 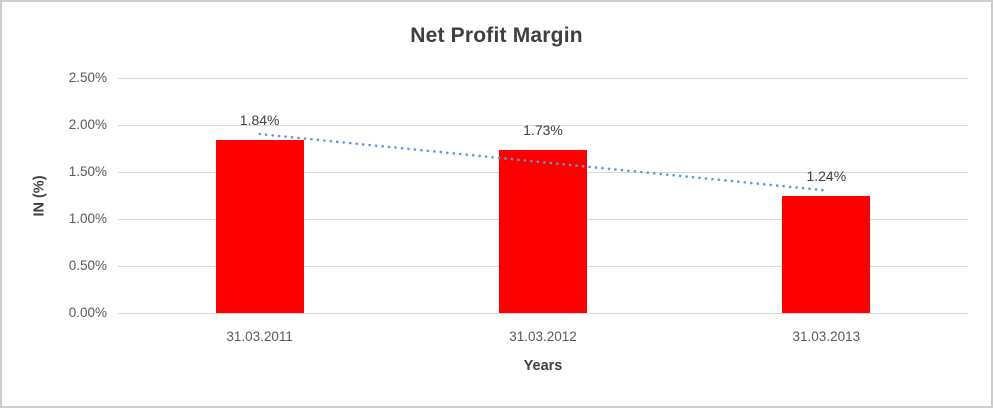 What do you see at coordinates (87, 312) in the screenshot?
I see `y-axis-tick-label: 0.00%` at bounding box center [87, 312].